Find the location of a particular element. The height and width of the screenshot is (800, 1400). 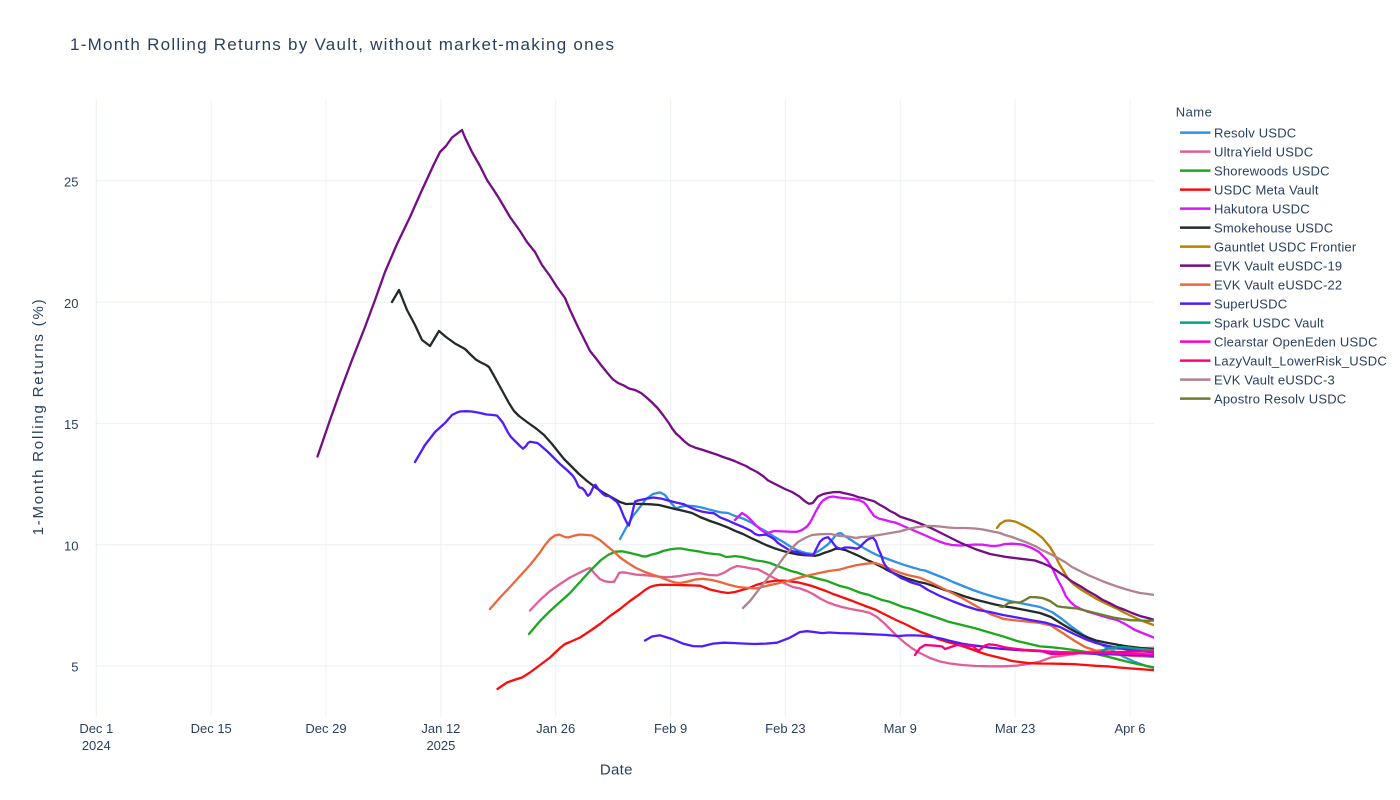

svg-text: Mar 9 is located at coordinates (900, 728).